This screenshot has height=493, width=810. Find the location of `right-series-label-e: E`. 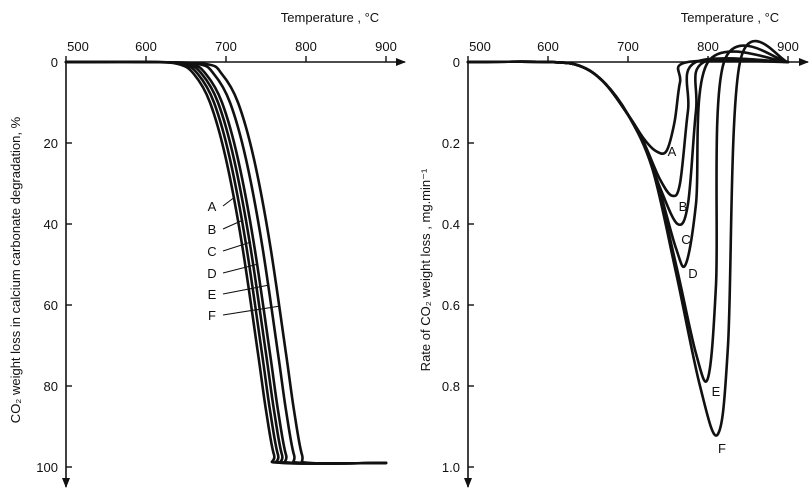

right-series-label-e: E is located at coordinates (716, 391).